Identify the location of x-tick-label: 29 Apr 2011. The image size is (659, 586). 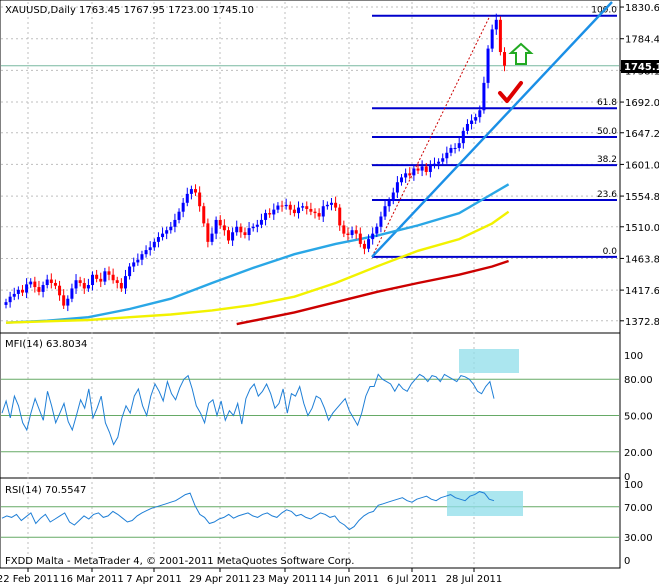
(220, 579).